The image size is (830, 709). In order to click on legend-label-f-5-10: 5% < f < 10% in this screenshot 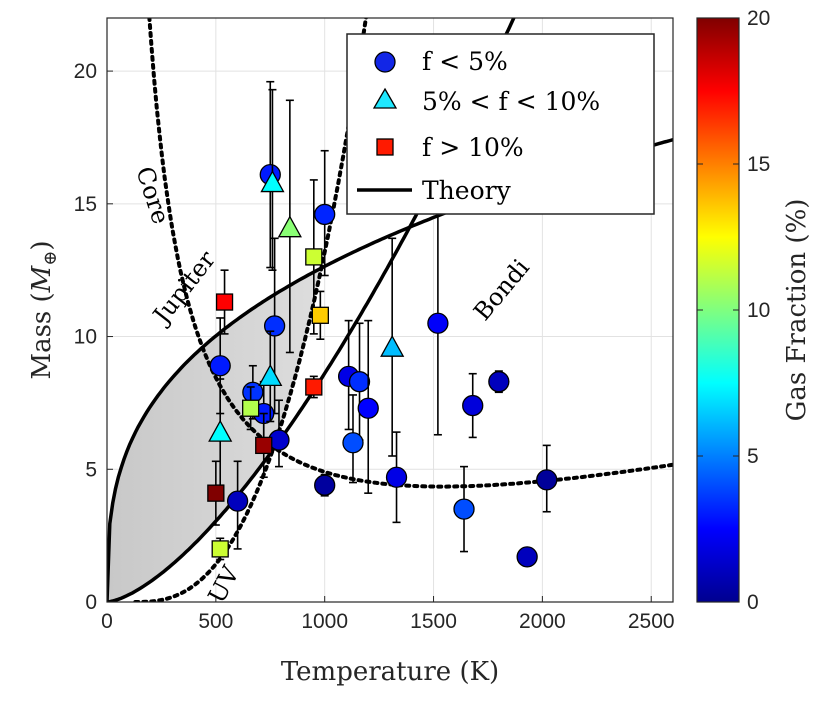, I will do `click(511, 101)`.